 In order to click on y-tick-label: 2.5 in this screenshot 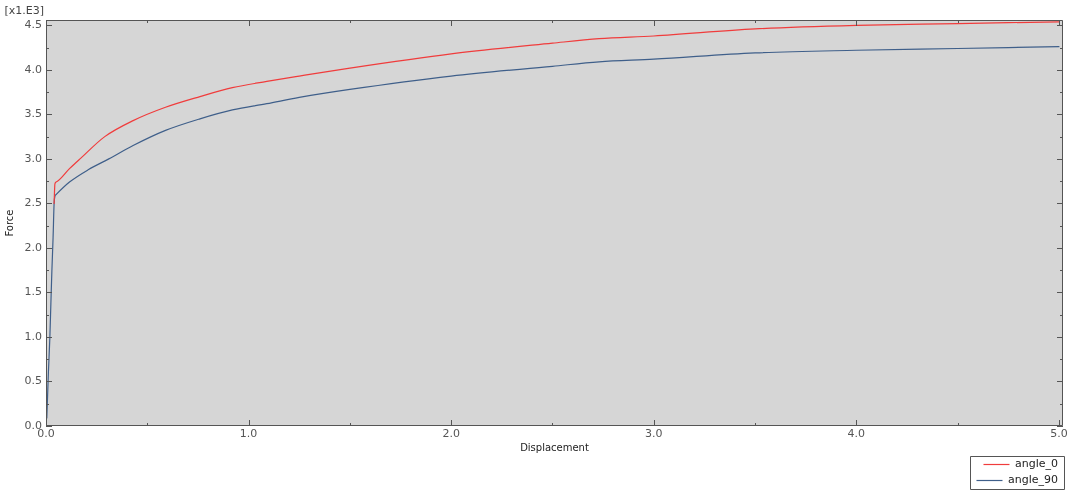, I will do `click(33, 203)`.